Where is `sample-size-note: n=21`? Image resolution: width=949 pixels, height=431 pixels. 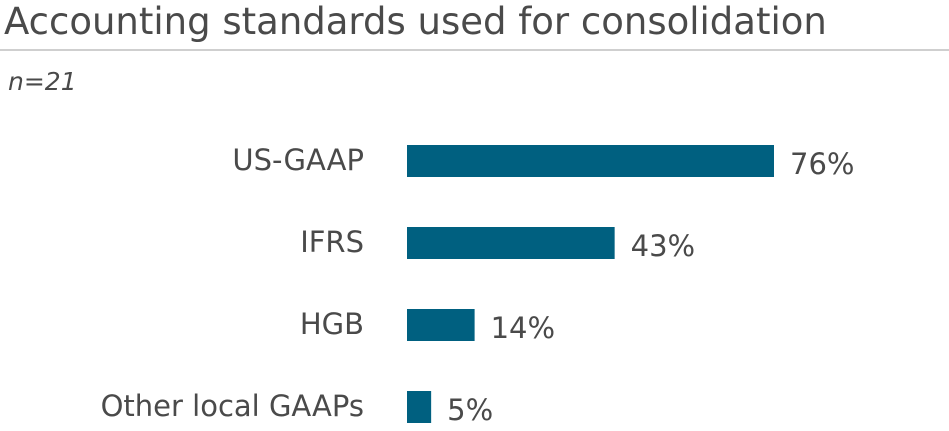 sample-size-note: n=21 is located at coordinates (42, 81).